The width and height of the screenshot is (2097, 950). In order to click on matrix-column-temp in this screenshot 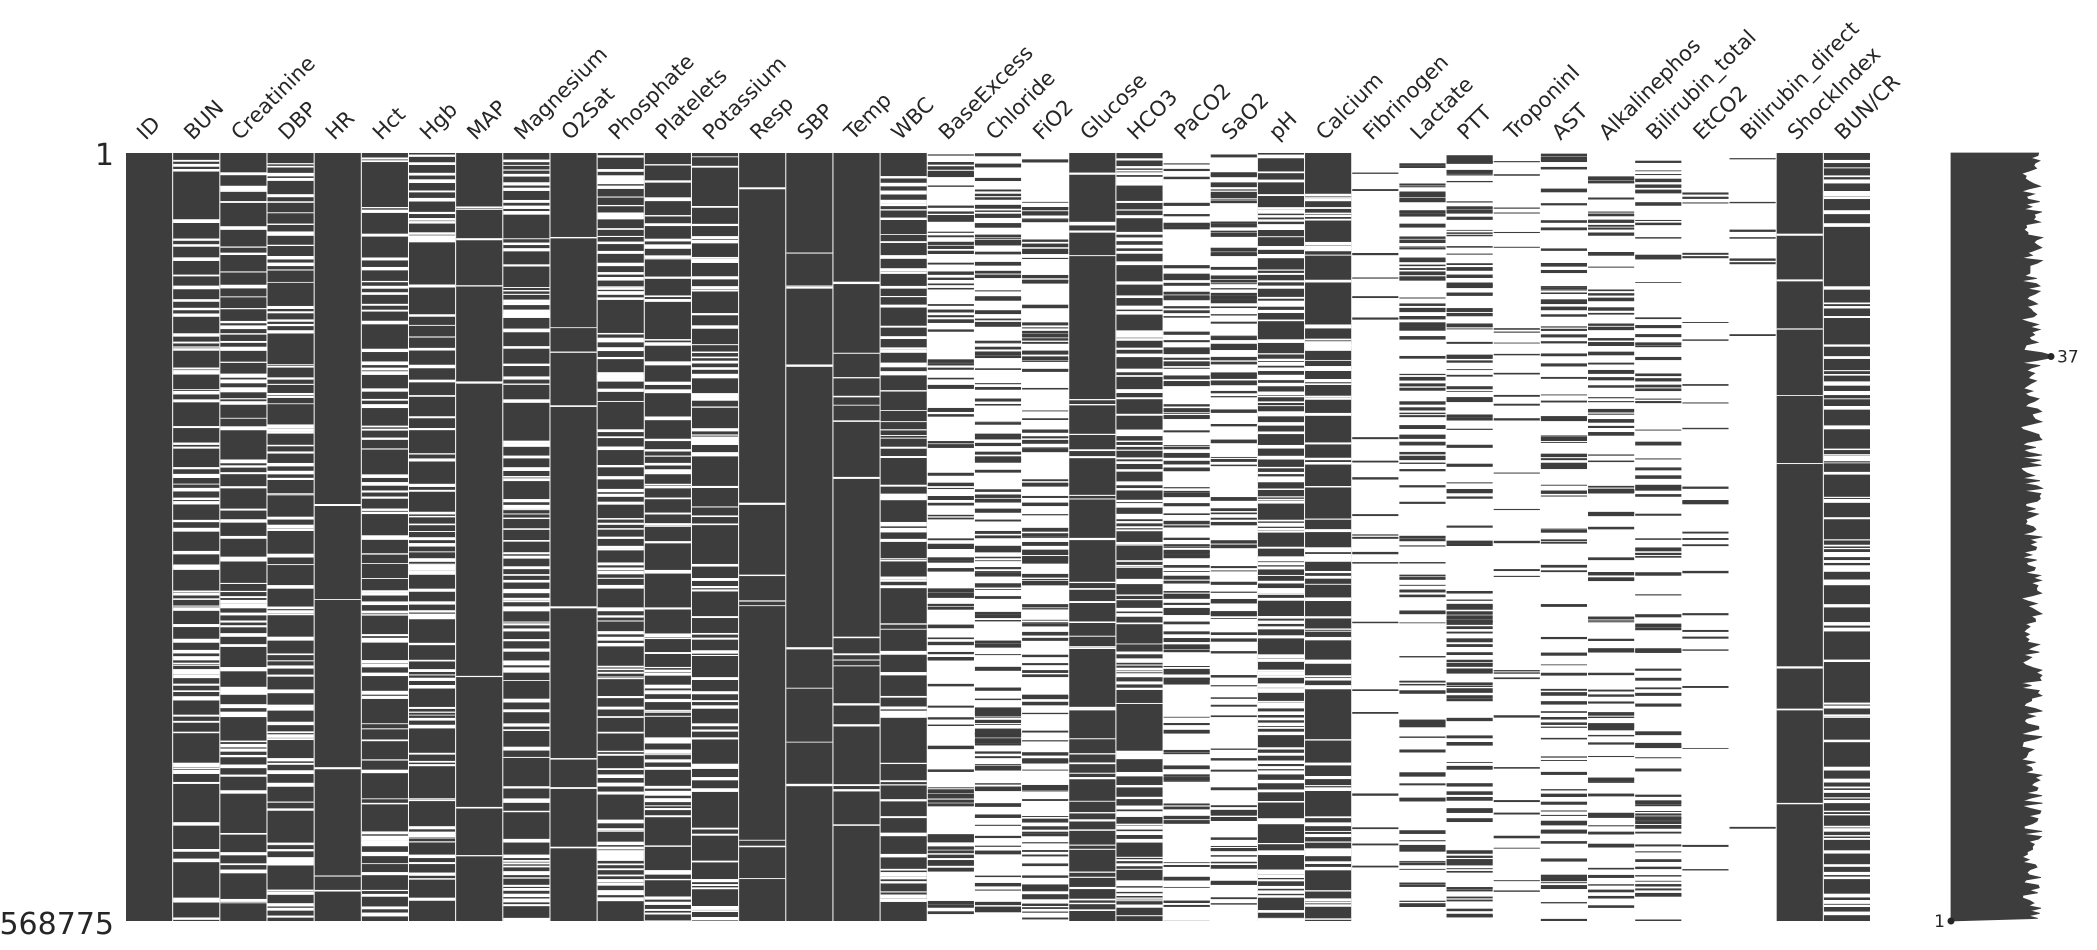, I will do `click(856, 537)`.